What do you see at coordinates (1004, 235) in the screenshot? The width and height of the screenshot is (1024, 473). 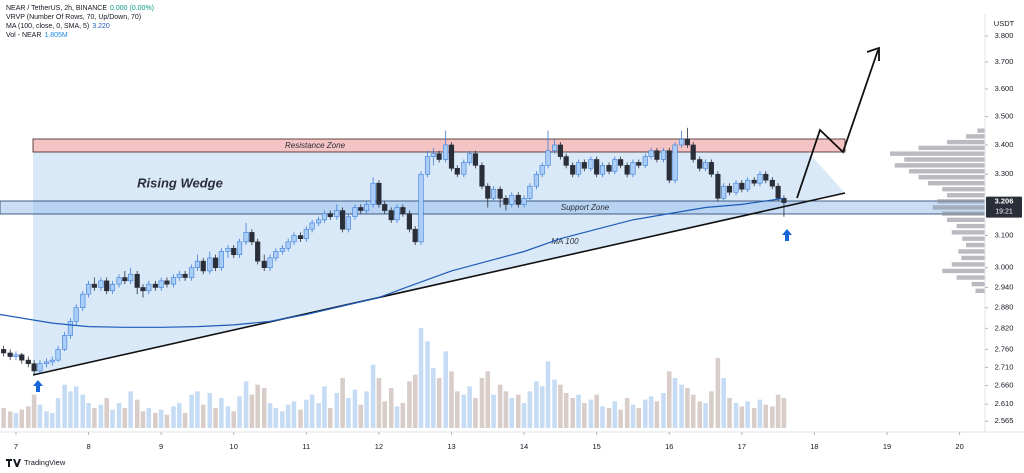 I see `y-tick-label: 3.100` at bounding box center [1004, 235].